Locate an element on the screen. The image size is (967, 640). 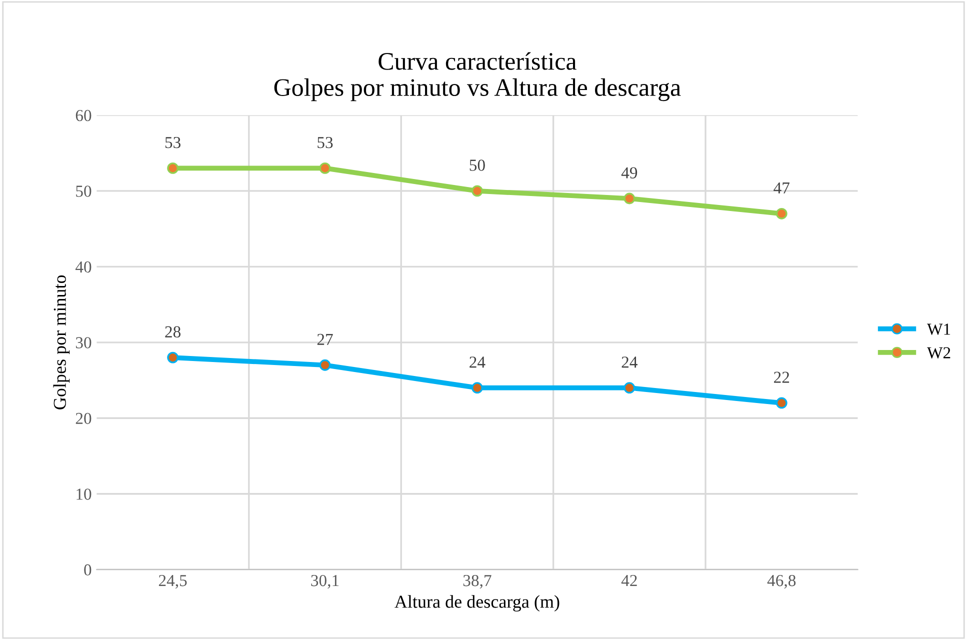
y-tick-label: 10 is located at coordinates (84, 494).